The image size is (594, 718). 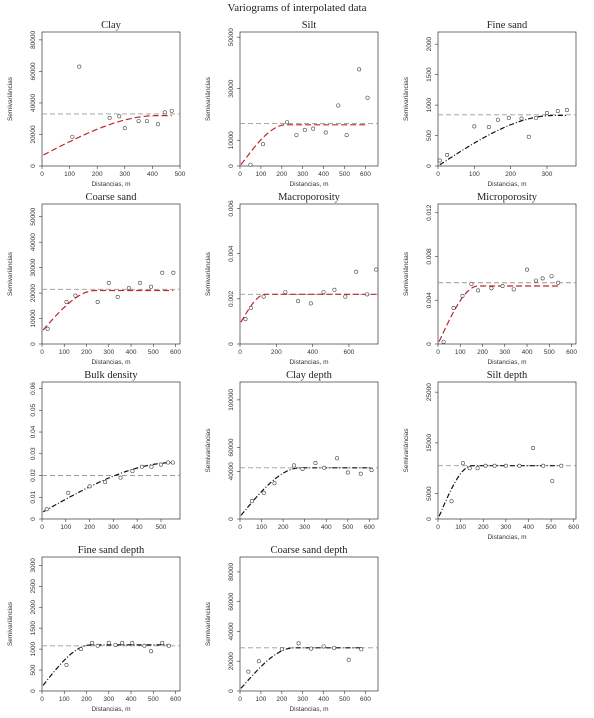 I want to click on y-tick-label: 10000, so click(x=33, y=318).